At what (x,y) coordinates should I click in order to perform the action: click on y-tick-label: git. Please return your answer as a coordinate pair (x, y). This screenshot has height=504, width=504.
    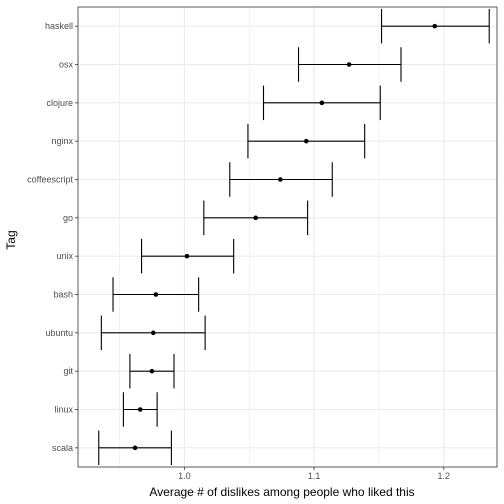
    Looking at the image, I should click on (68, 371).